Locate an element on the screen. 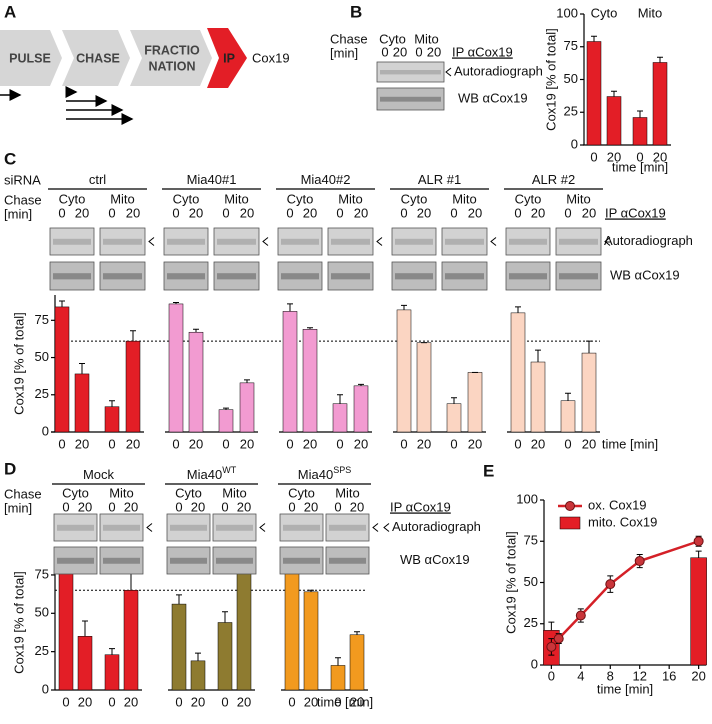 Image resolution: width=712 pixels, height=724 pixels. x-axis-label: time [min] is located at coordinates (630, 443).